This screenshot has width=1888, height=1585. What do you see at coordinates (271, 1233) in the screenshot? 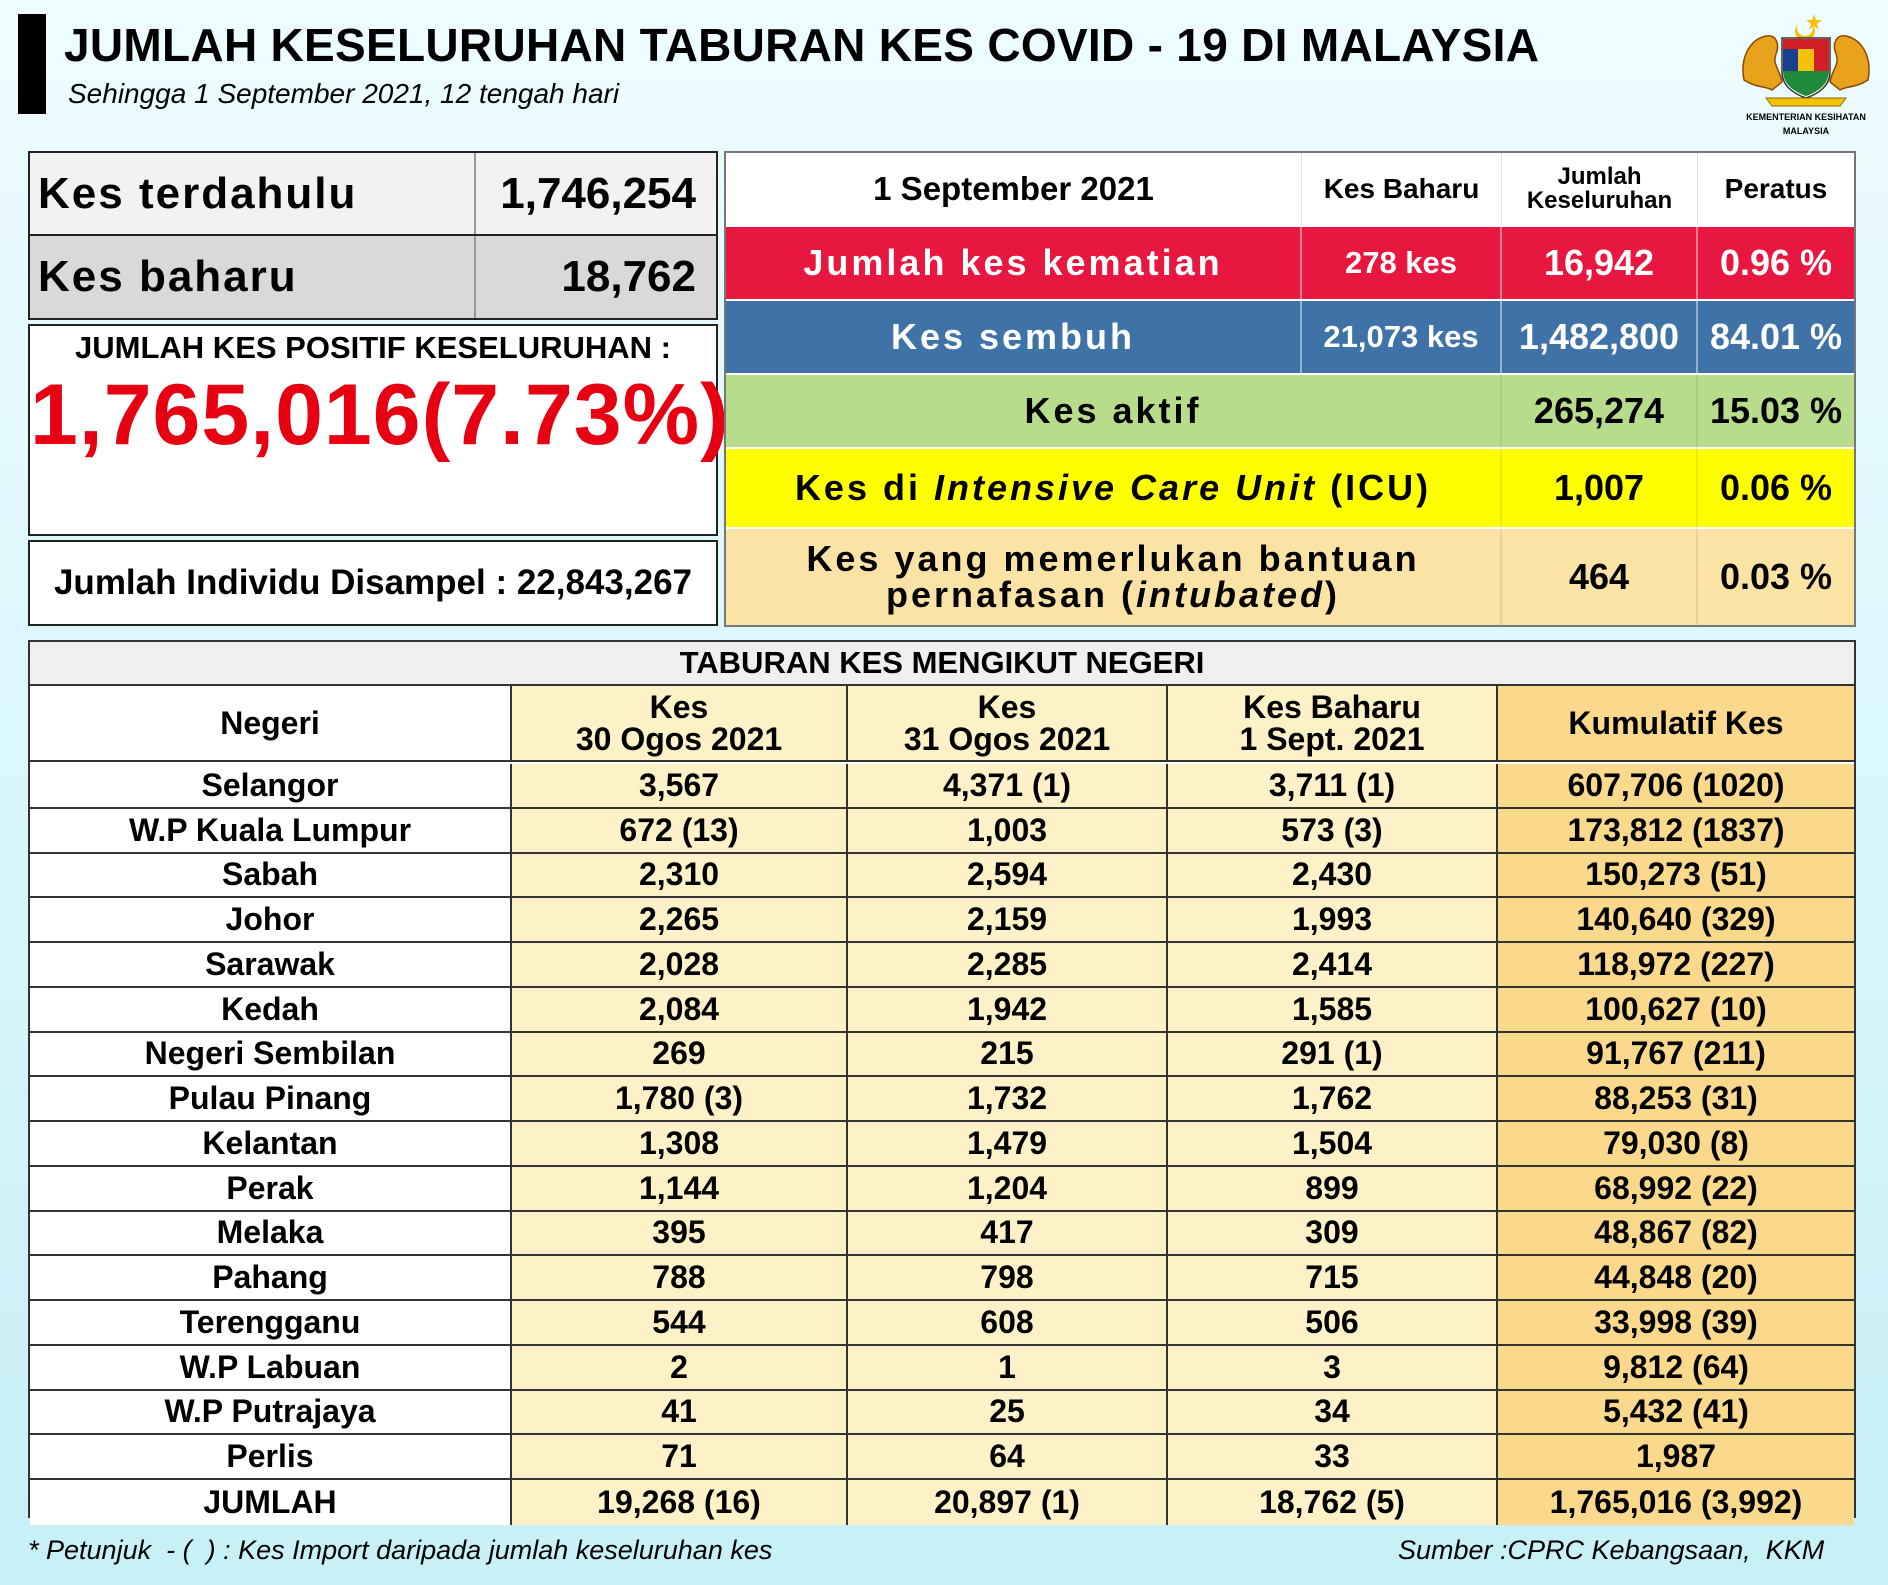
I see `state-name: Melaka` at bounding box center [271, 1233].